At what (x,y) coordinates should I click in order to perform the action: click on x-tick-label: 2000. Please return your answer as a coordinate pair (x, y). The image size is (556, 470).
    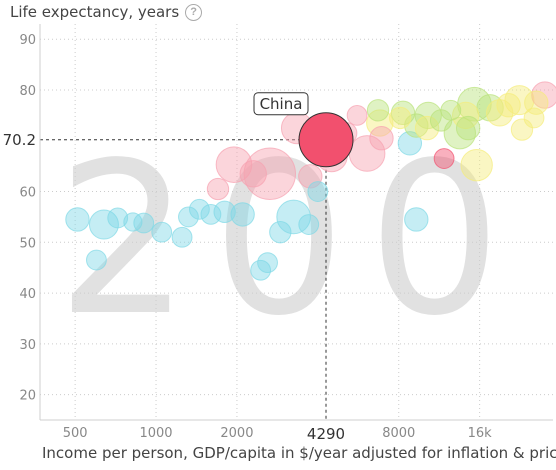
    Looking at the image, I should click on (236, 433).